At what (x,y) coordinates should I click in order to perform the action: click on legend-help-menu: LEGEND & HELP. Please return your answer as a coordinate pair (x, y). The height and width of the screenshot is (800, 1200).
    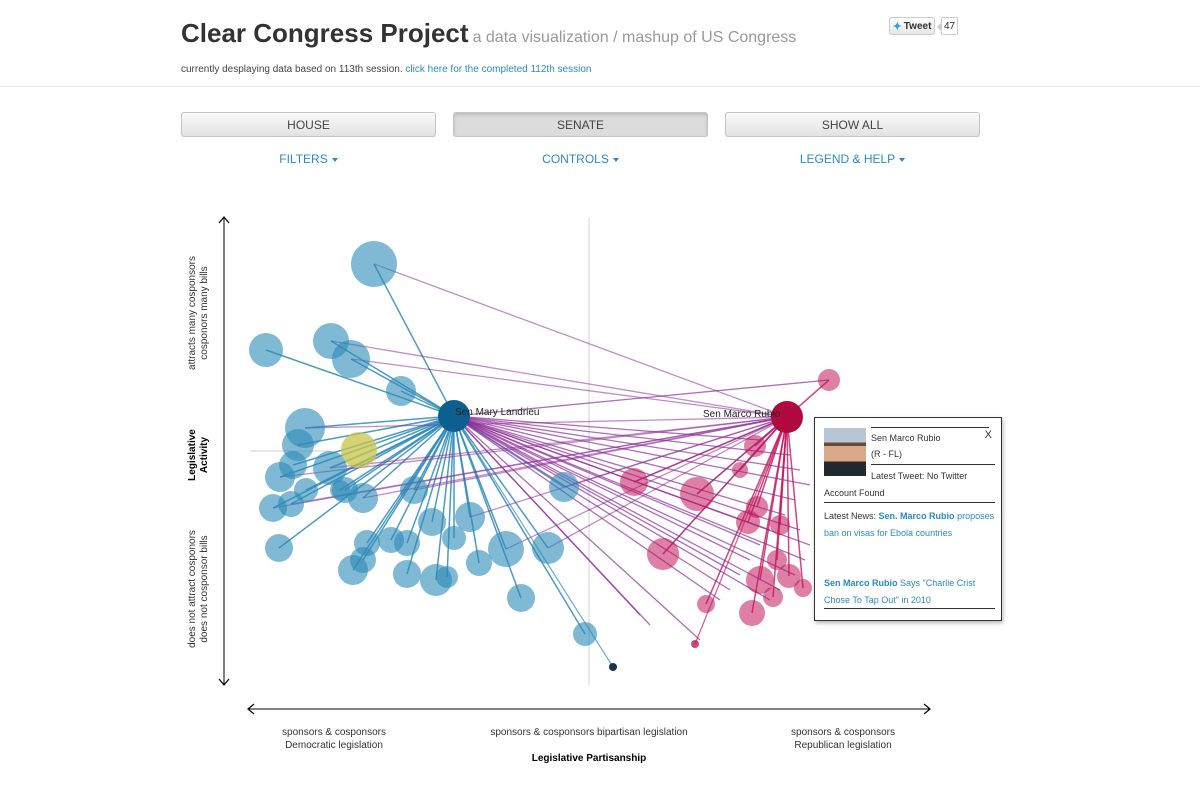
    Looking at the image, I should click on (852, 159).